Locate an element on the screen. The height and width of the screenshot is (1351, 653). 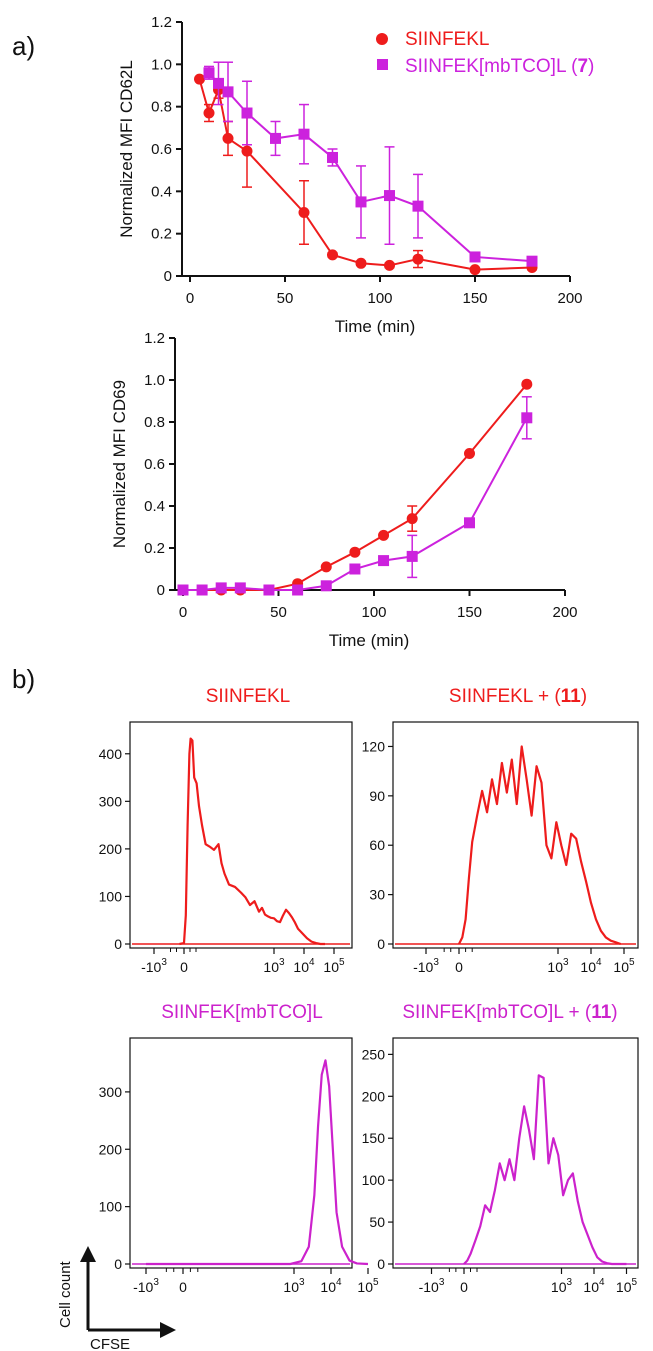
title-part: SIINFEKL + ( is located at coordinates (505, 696).